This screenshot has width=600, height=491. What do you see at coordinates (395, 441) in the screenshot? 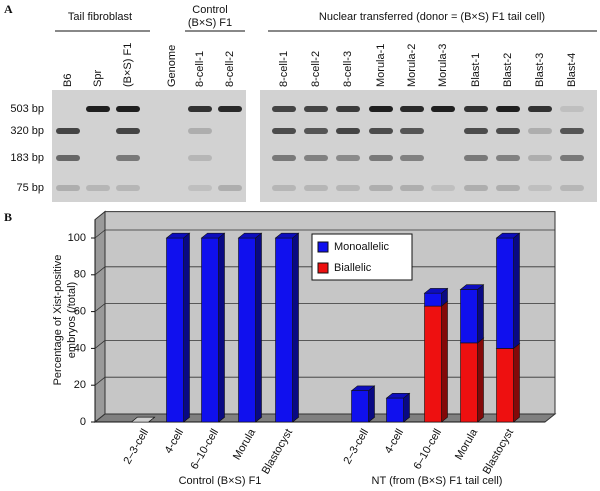
I see `x-tick-label: 4-cell` at bounding box center [395, 441].